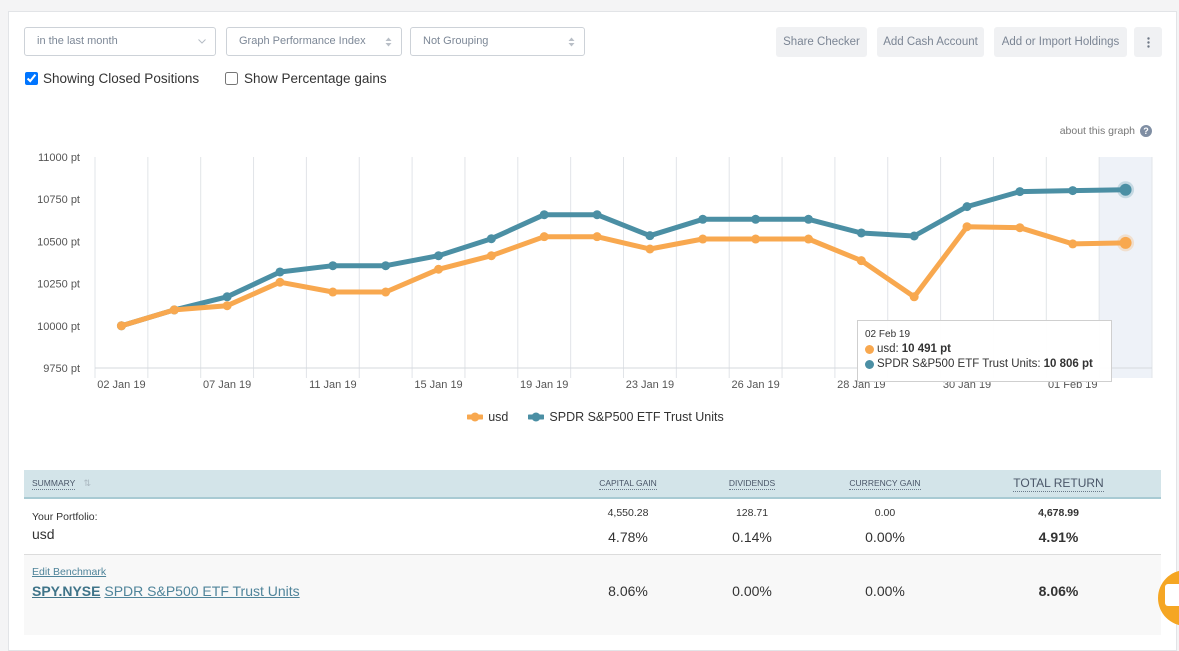  I want to click on x-tick-label: 30 Jan 19, so click(967, 385).